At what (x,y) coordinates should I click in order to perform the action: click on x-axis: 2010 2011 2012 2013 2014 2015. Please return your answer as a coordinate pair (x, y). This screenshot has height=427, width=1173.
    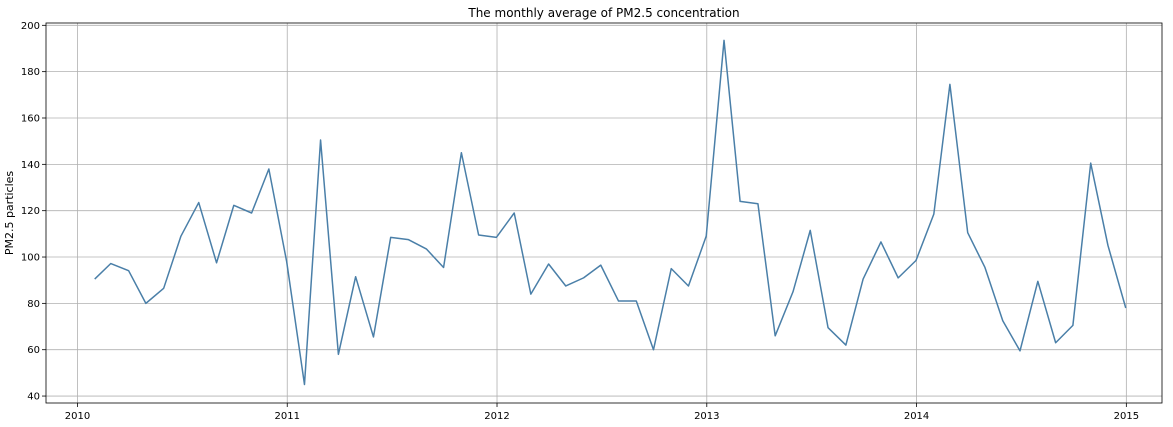
    Looking at the image, I should click on (602, 412).